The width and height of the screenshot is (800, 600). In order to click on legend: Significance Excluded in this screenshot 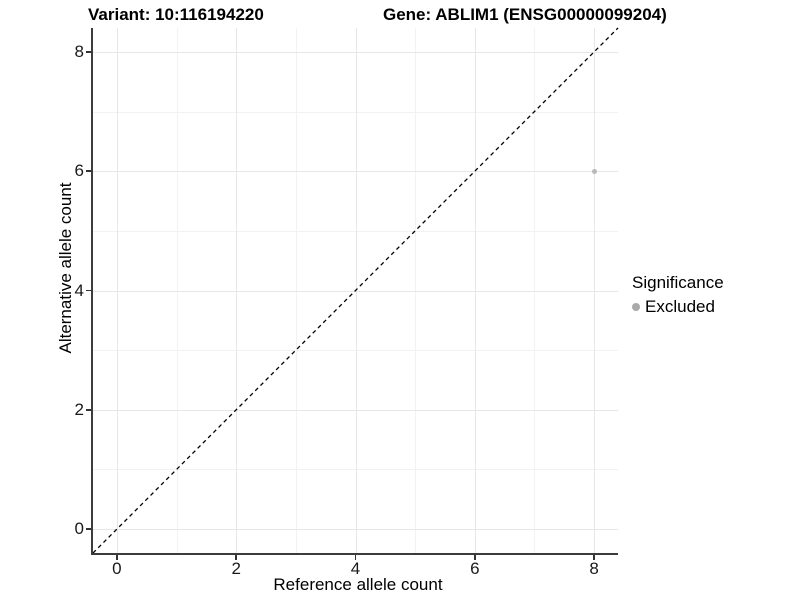, I will do `click(678, 294)`.